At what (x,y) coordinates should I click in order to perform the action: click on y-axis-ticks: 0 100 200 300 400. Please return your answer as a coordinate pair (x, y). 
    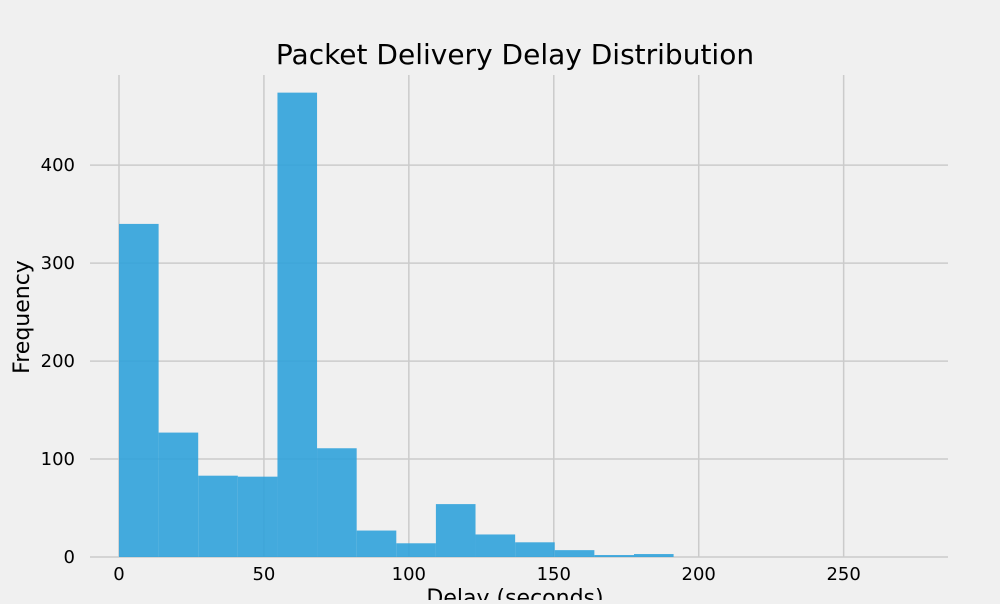
    Looking at the image, I should click on (58, 361).